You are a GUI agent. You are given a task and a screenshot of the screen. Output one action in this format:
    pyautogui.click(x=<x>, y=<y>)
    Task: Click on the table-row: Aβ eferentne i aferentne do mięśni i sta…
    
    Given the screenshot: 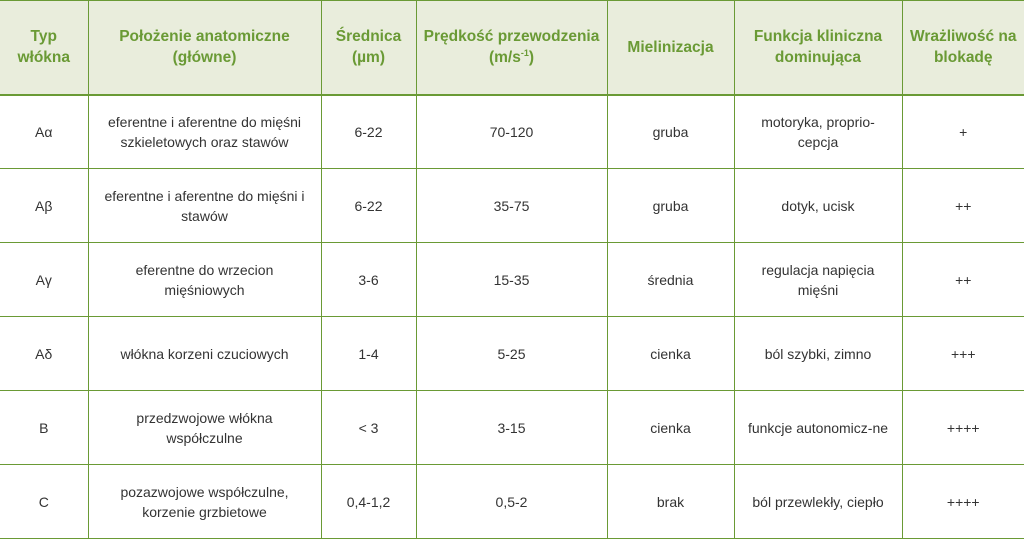 What is the action you would take?
    pyautogui.click(x=512, y=205)
    